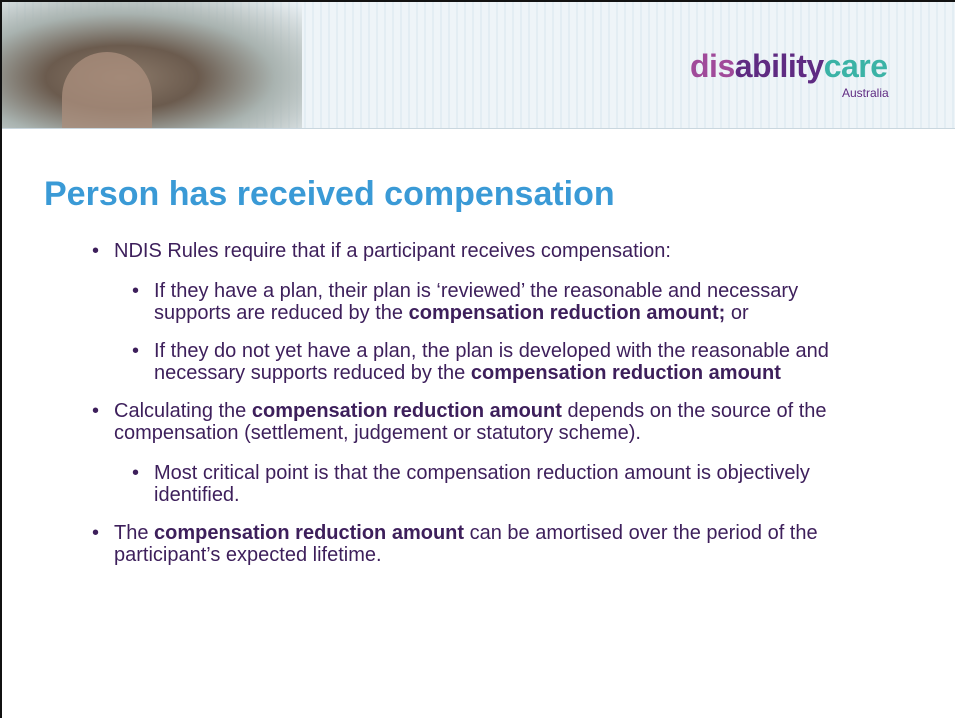 This screenshot has width=955, height=718. I want to click on logo-part: dis, so click(712, 66).